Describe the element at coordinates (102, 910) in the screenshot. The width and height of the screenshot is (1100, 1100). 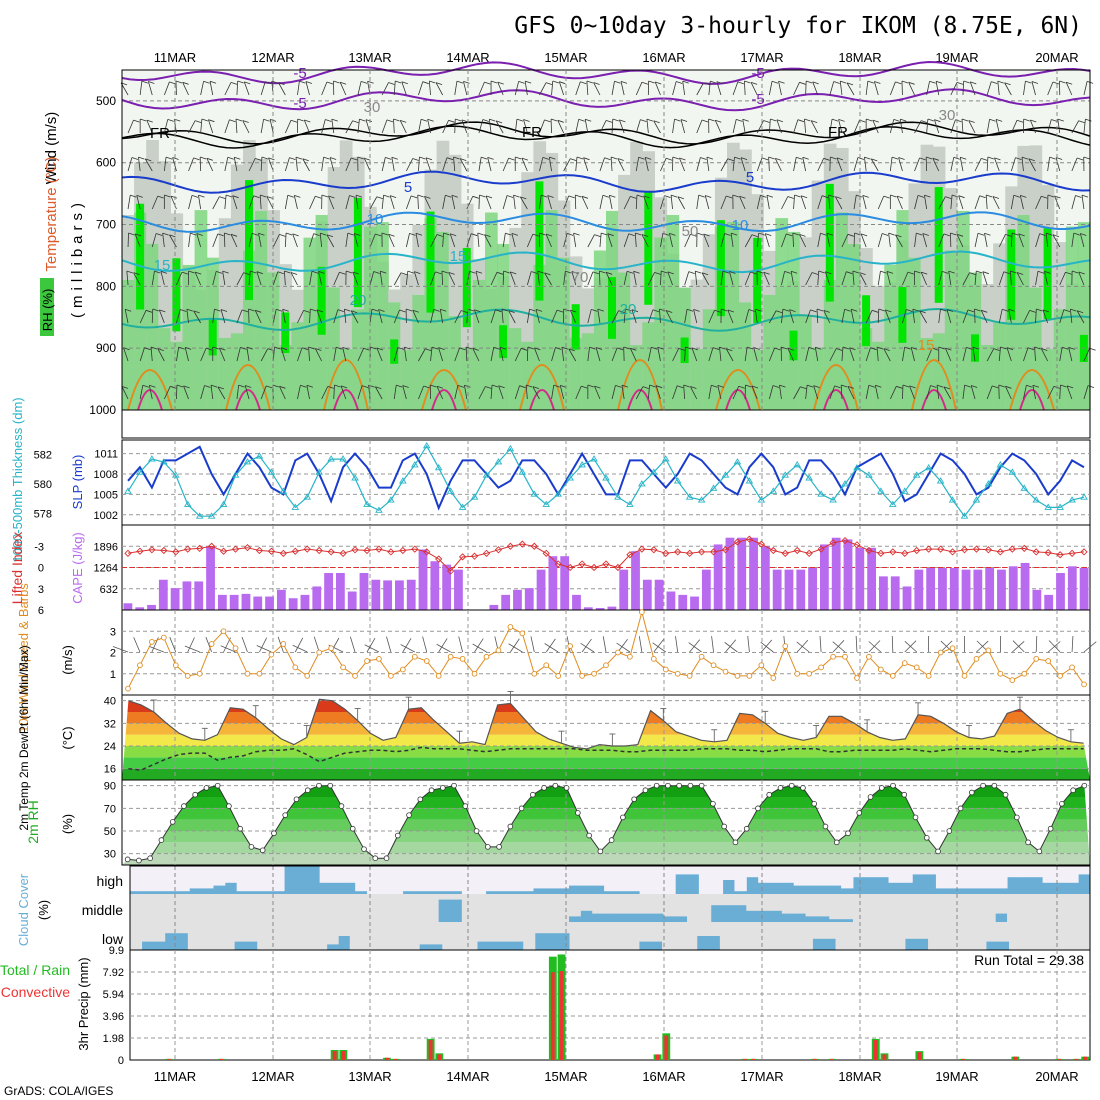
I see `cloud-level-middle: middle` at that location.